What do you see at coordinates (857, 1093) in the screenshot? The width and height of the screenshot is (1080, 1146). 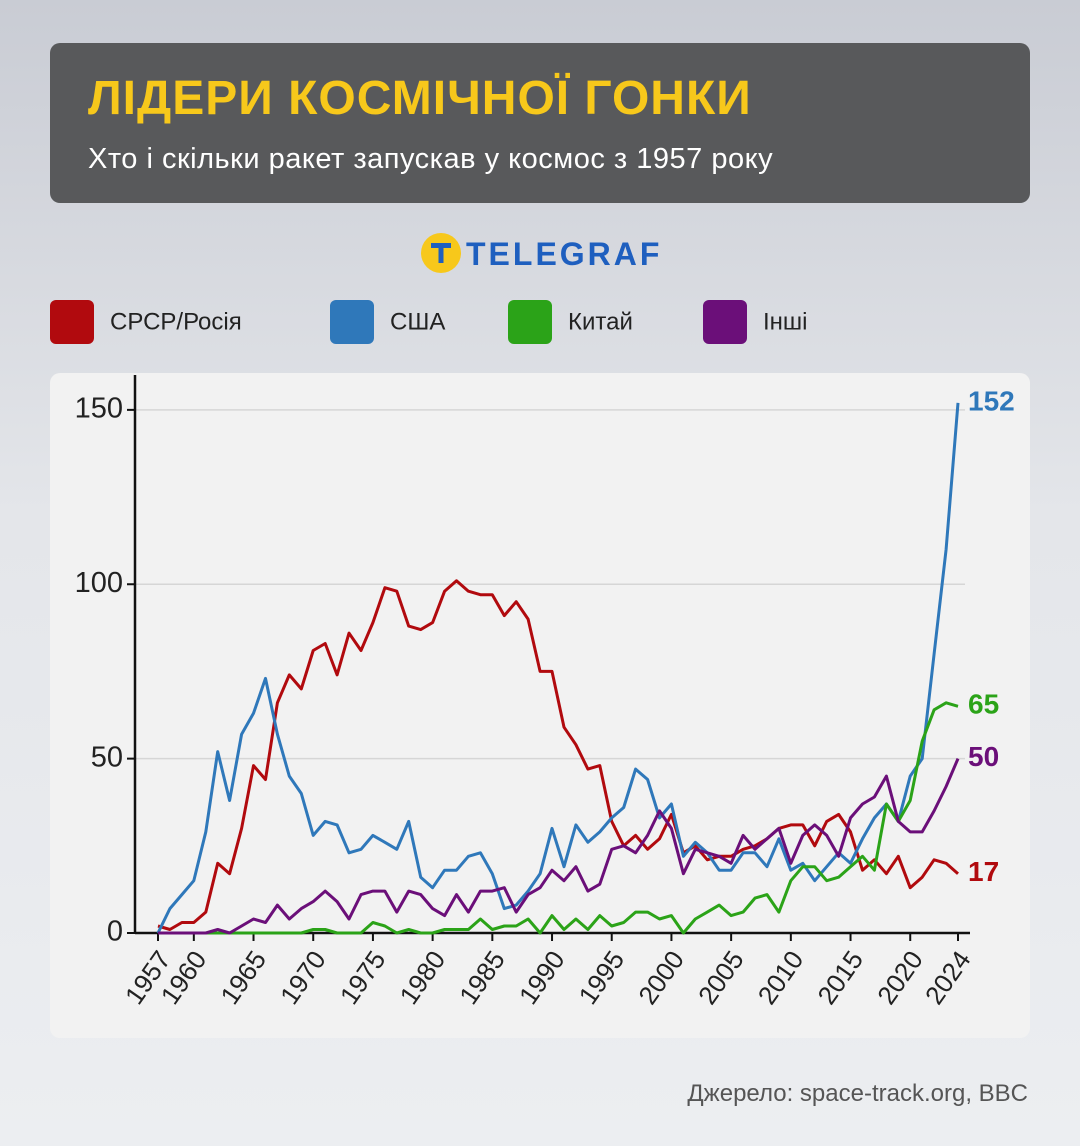 I see `source: Джерело: space-track.org, BBC` at bounding box center [857, 1093].